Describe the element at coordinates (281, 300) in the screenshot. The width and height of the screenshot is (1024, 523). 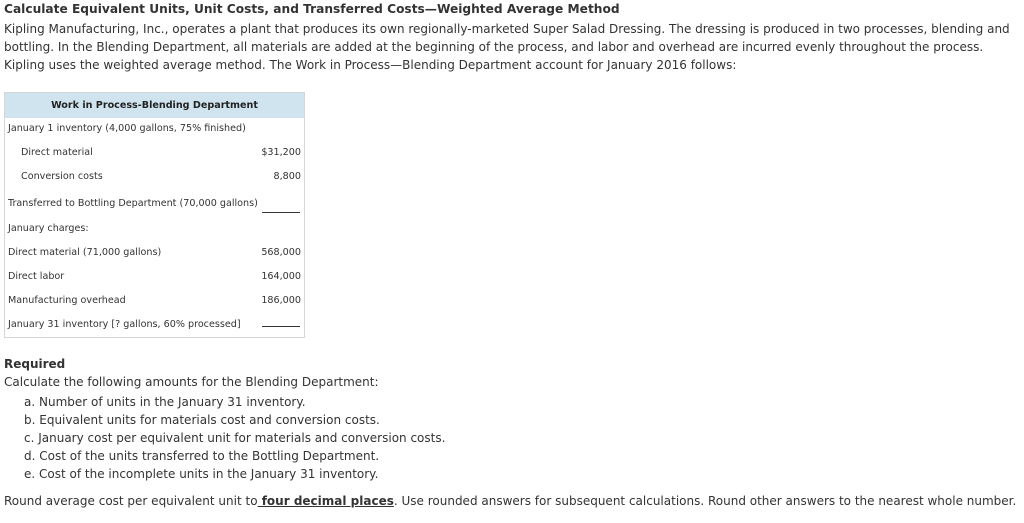
I see `row-amount: 186,000` at that location.